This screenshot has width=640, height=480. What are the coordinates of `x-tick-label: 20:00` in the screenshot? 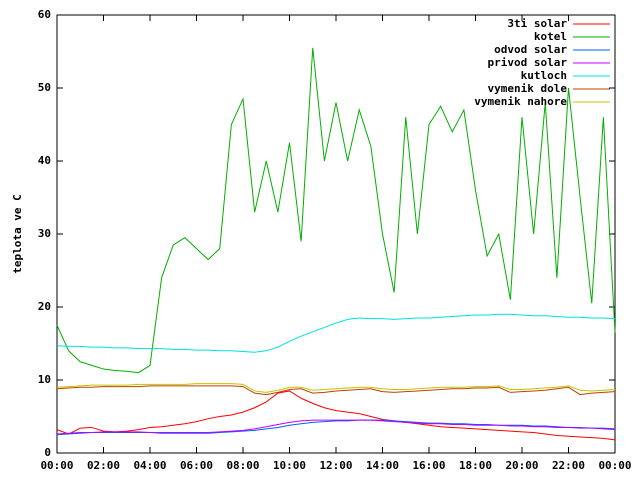 It's located at (521, 465).